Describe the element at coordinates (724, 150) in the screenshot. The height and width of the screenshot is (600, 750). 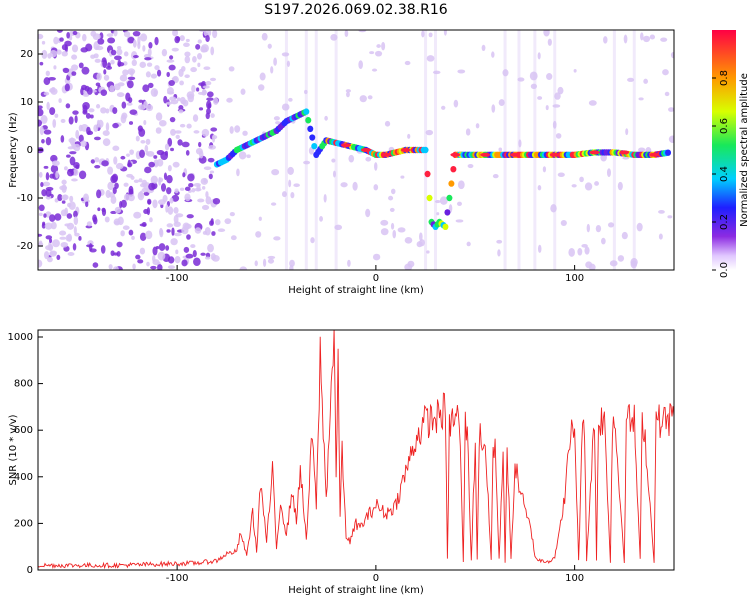
I see `colorbar-gradient` at that location.